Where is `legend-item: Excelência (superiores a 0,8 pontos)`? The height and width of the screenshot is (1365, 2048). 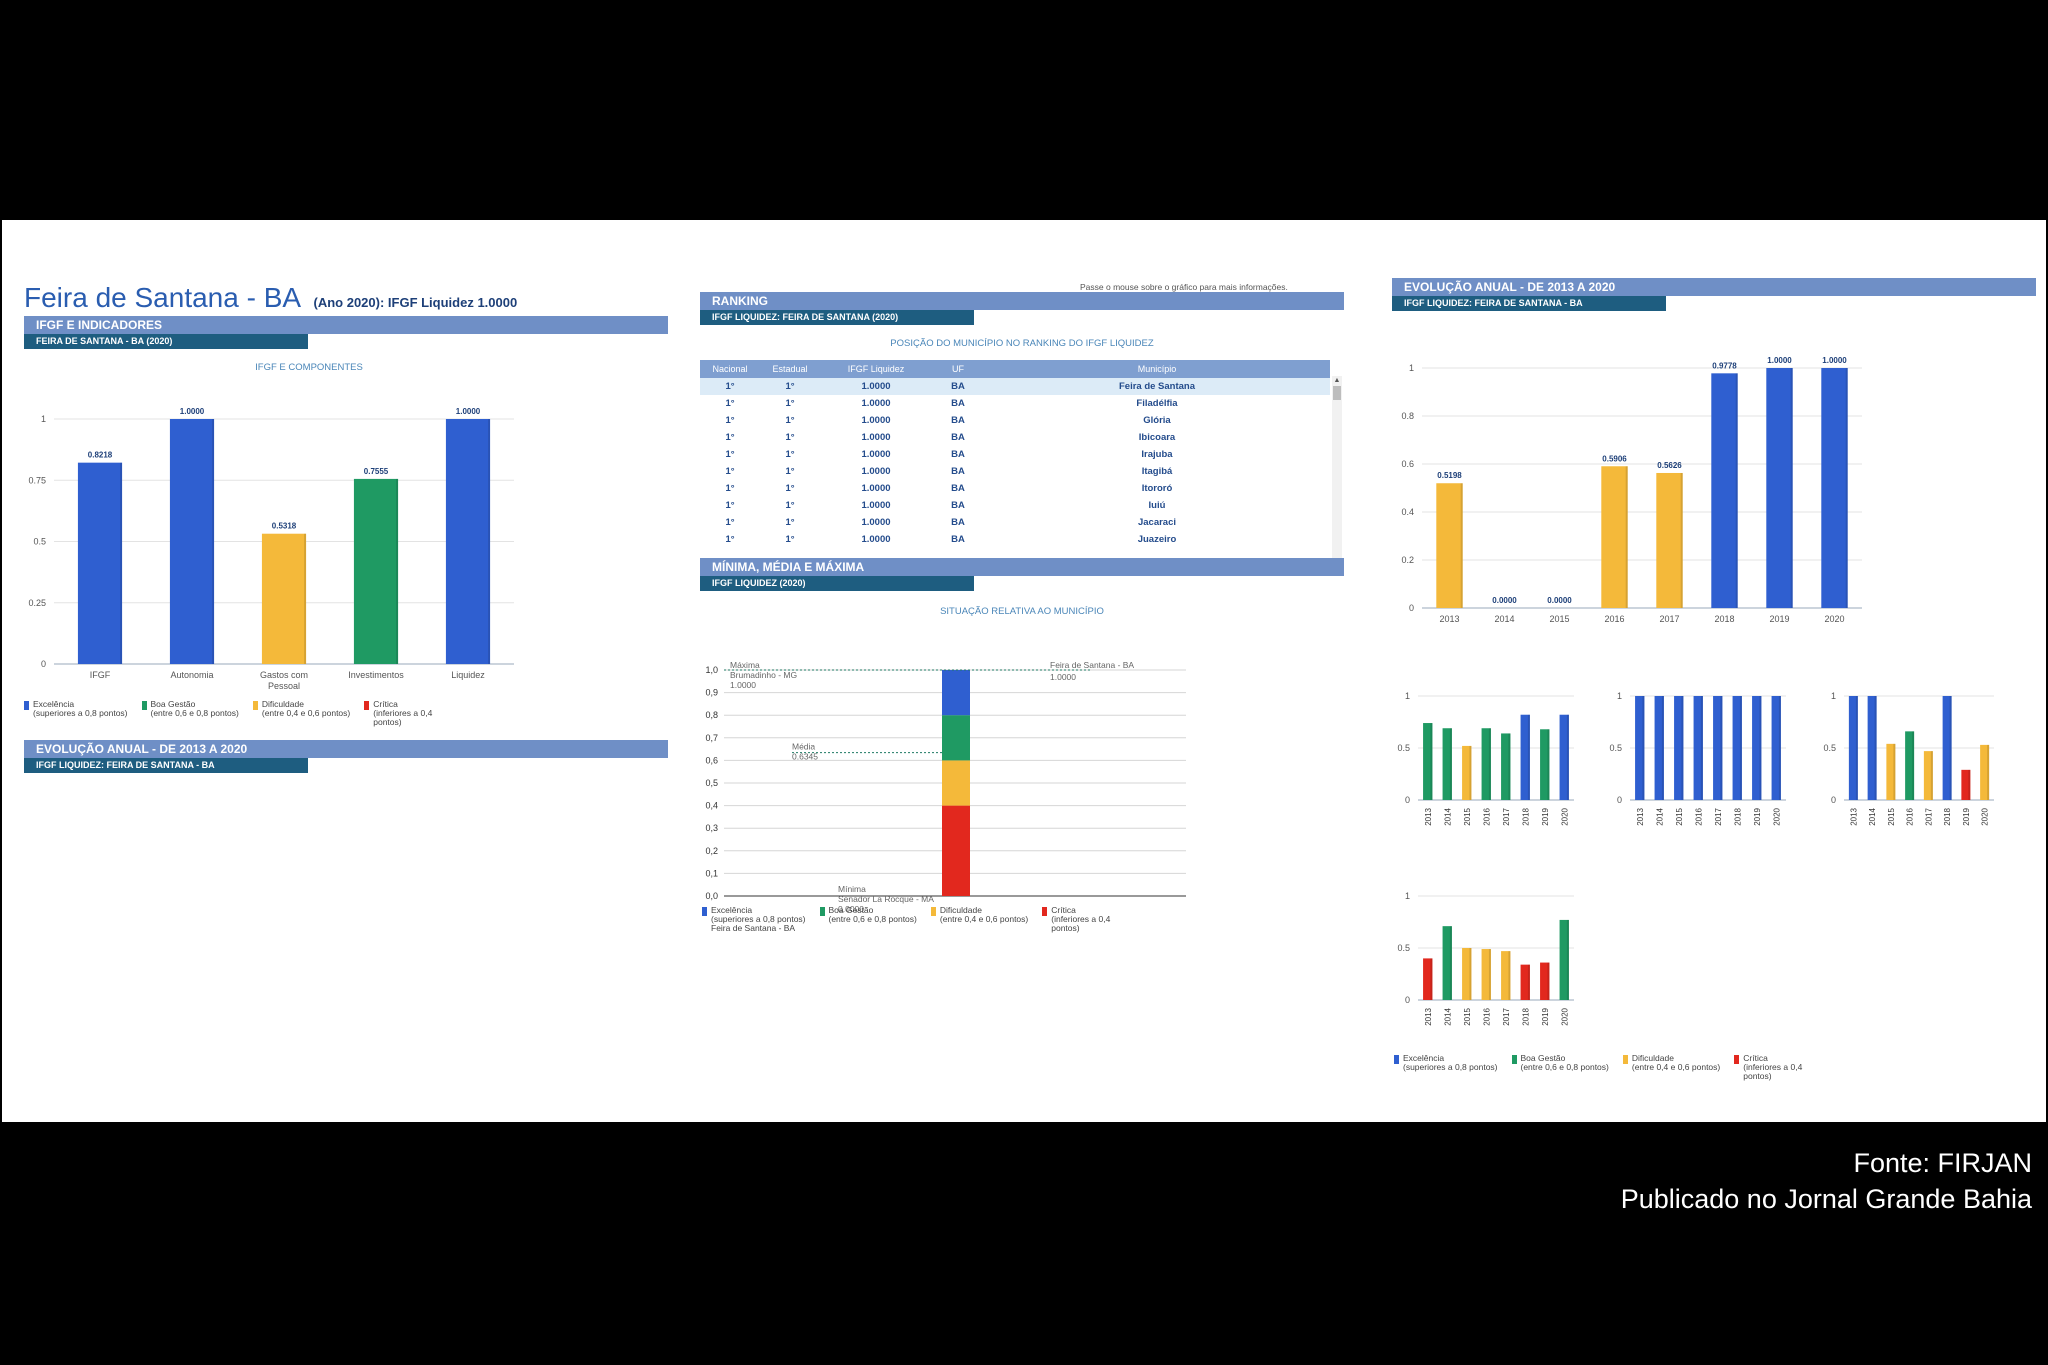
legend-item: Excelência (superiores a 0,8 pontos) is located at coordinates (76, 713).